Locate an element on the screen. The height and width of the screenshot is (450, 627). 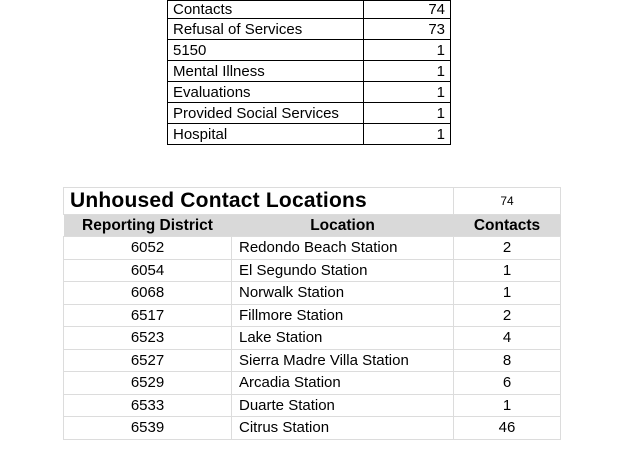
summary-label-cell: Contacts is located at coordinates (265, 9).